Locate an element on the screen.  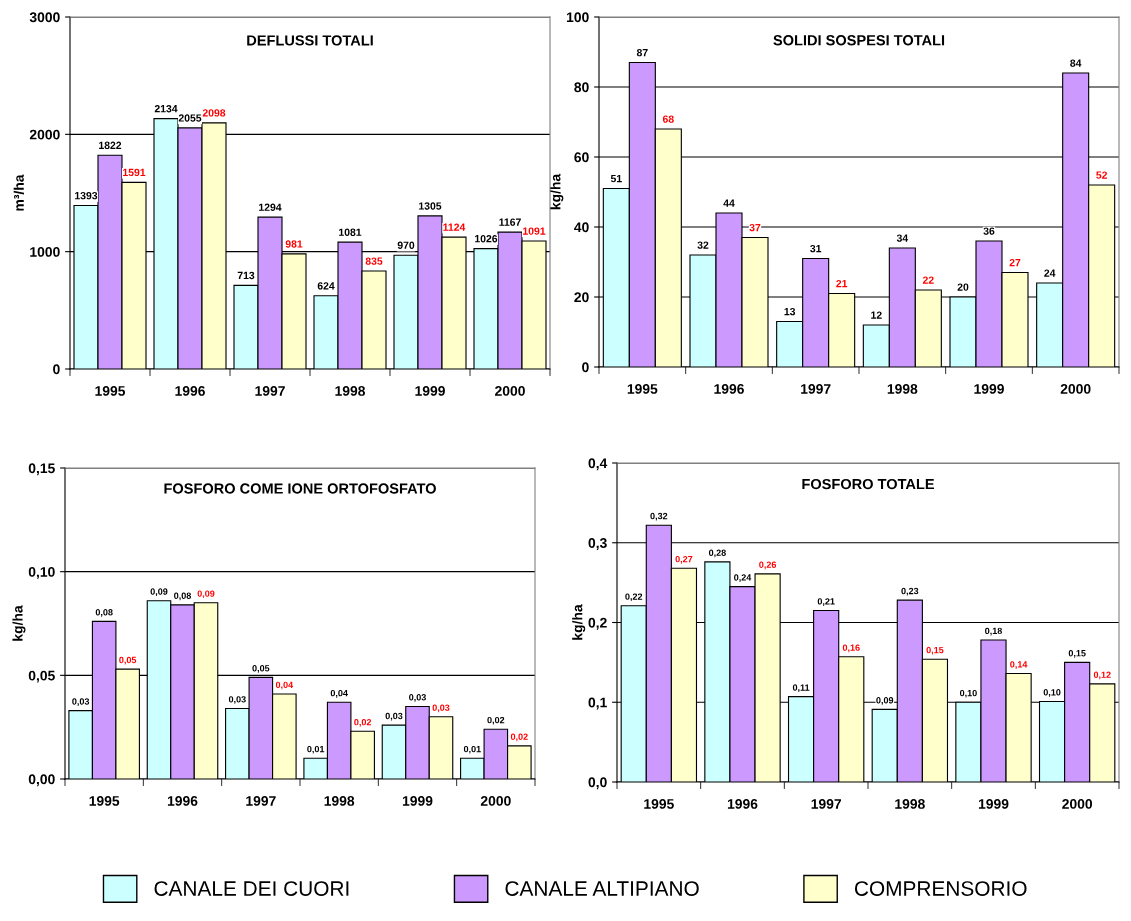
y-axis-title: kg/ha is located at coordinates (19, 623).